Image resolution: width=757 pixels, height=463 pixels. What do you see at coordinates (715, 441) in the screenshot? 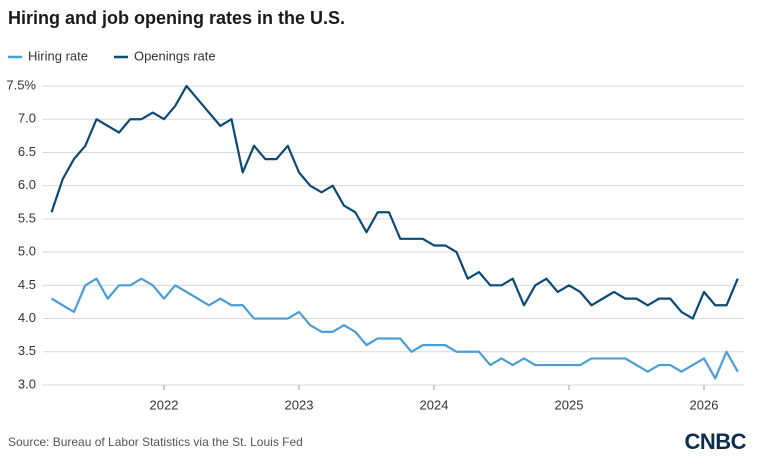
I see `logo: CNBC` at bounding box center [715, 441].